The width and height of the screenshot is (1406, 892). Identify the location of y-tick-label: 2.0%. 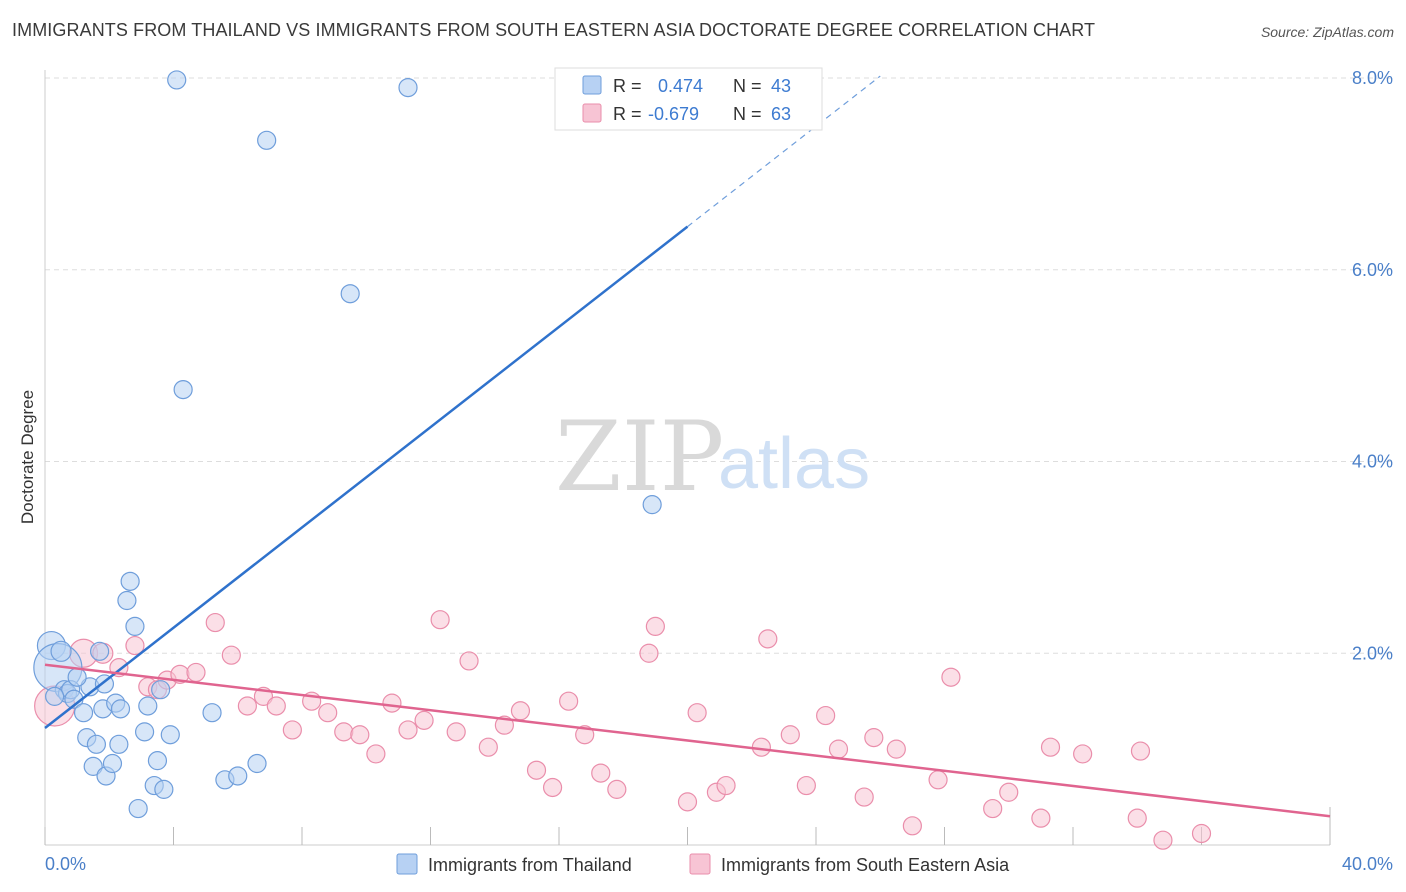
(1372, 653).